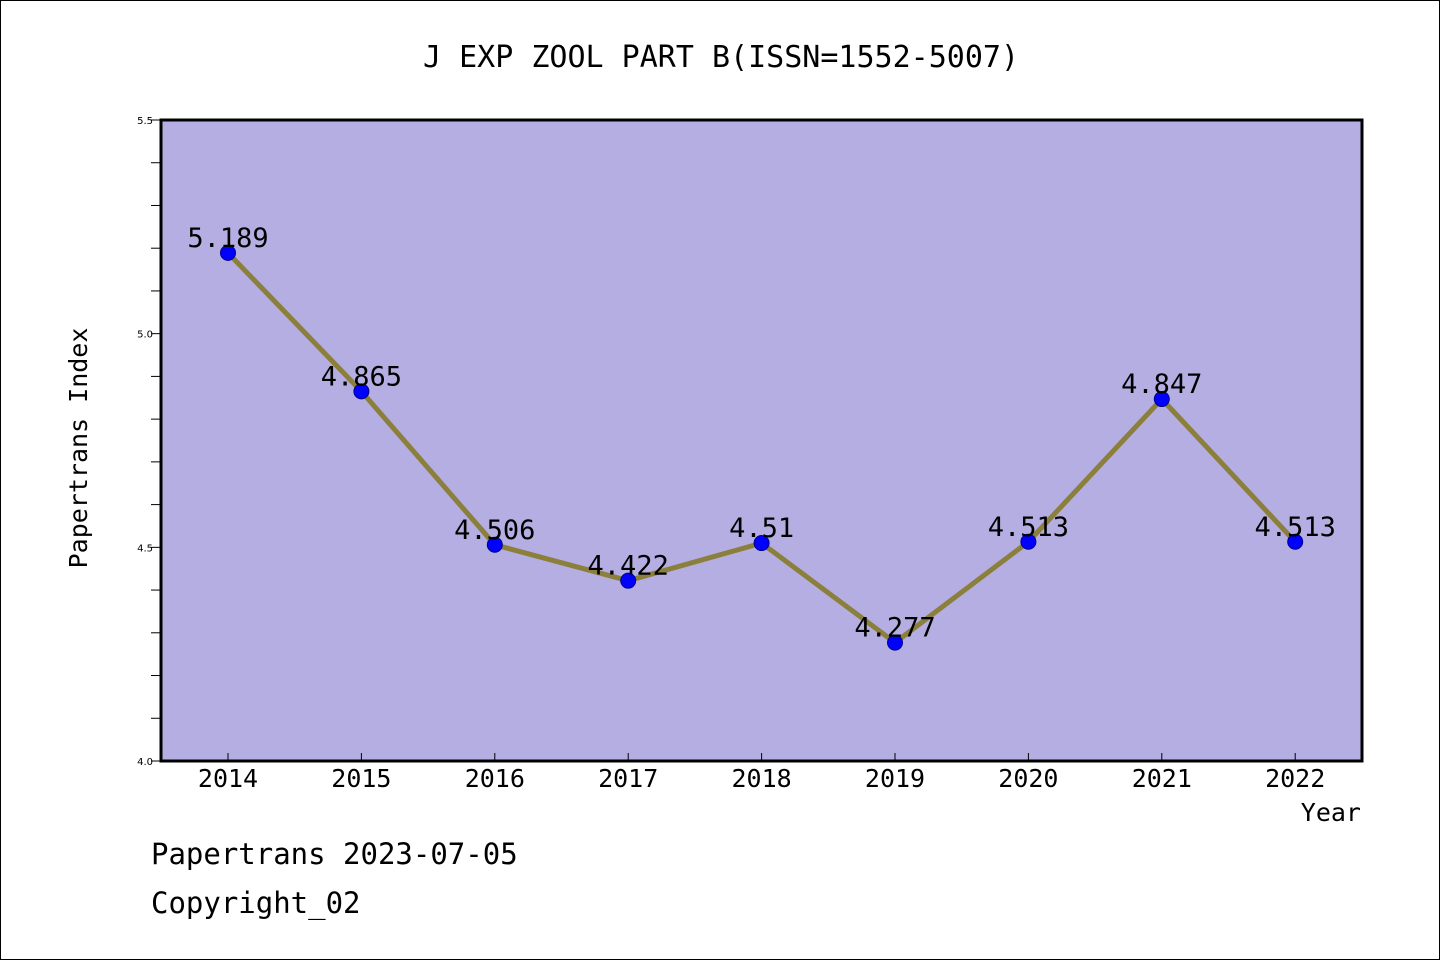 The width and height of the screenshot is (1440, 961). What do you see at coordinates (145, 548) in the screenshot?
I see `y-tick-label: 4.5` at bounding box center [145, 548].